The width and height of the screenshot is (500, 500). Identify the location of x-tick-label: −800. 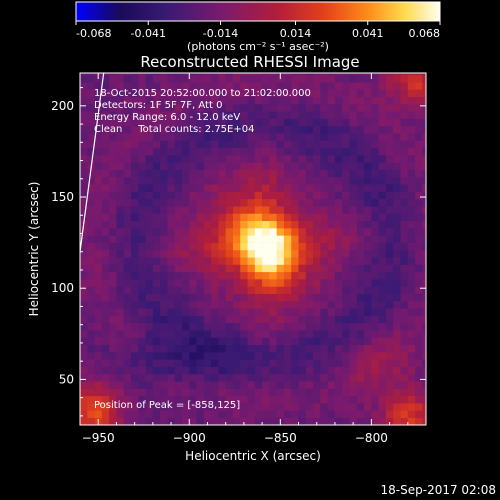
(371, 438).